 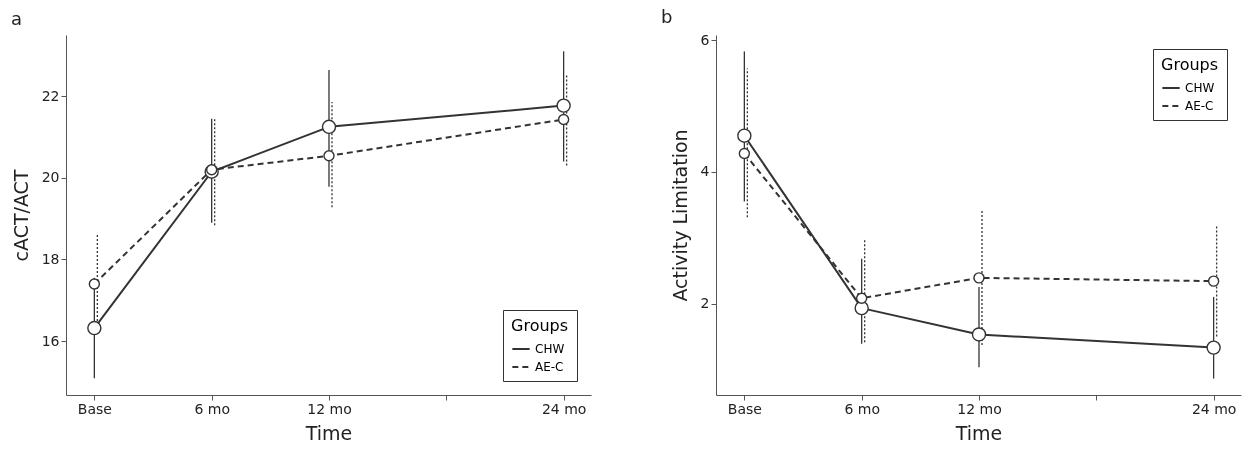 What do you see at coordinates (705, 171) in the screenshot?
I see `y-tick-label: 4` at bounding box center [705, 171].